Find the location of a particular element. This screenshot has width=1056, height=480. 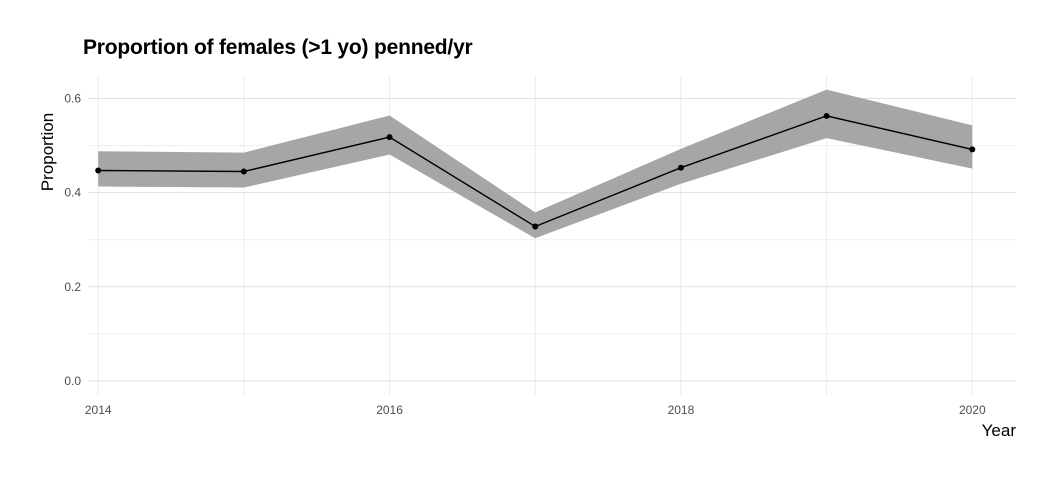

x-axis-ticks: 2014 2016 2018 2020 is located at coordinates (535, 410).